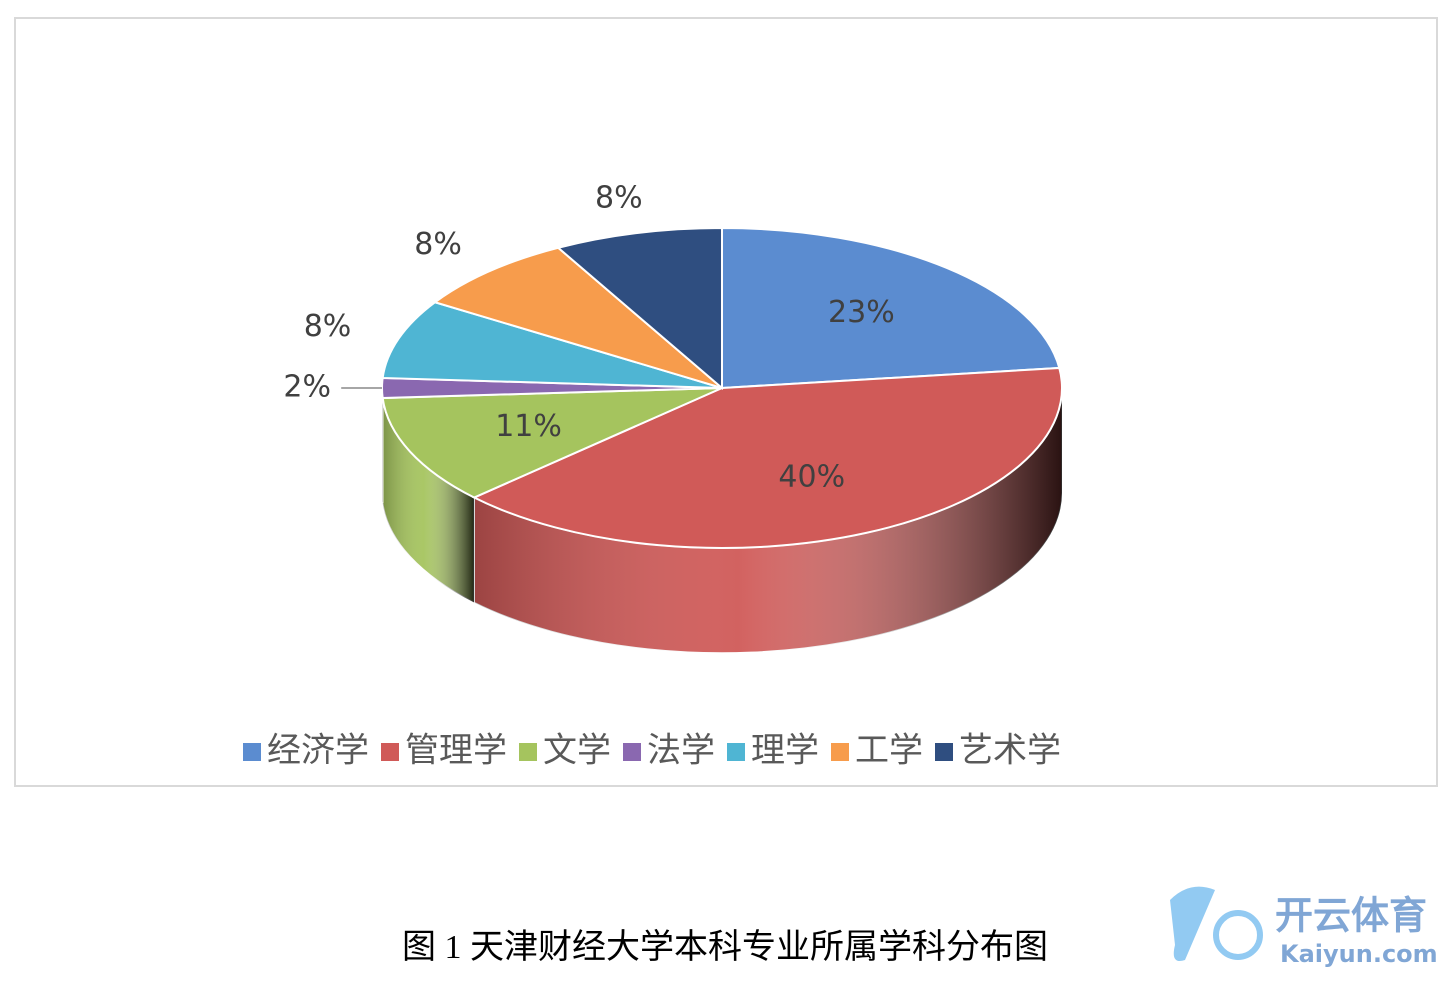 This screenshot has width=1448, height=988. I want to click on data-label: 11%, so click(528, 426).